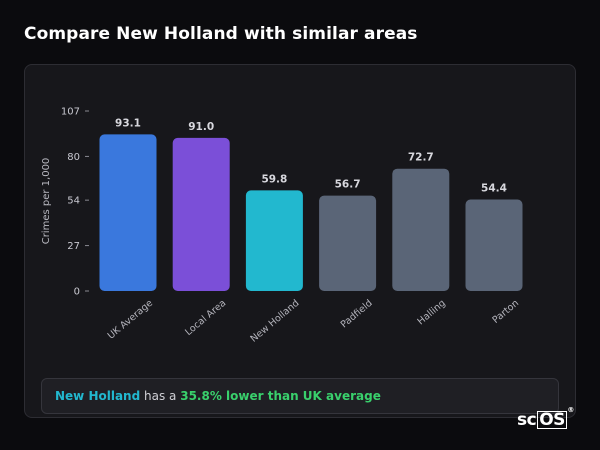 This screenshot has width=600, height=450. What do you see at coordinates (494, 188) in the screenshot?
I see `bar-value-label: 54.4` at bounding box center [494, 188].